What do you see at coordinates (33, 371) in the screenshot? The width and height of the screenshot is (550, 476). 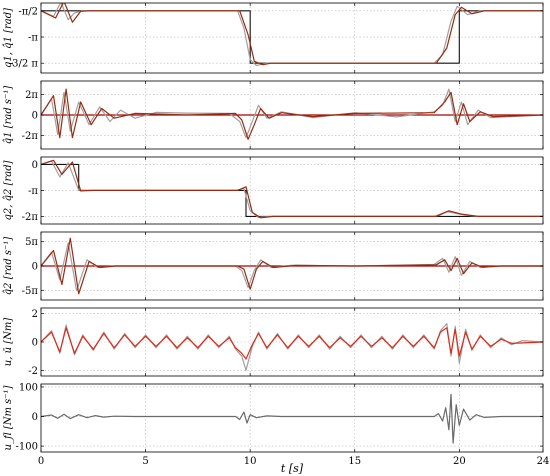 I see `y-tick-label: -2` at bounding box center [33, 371].